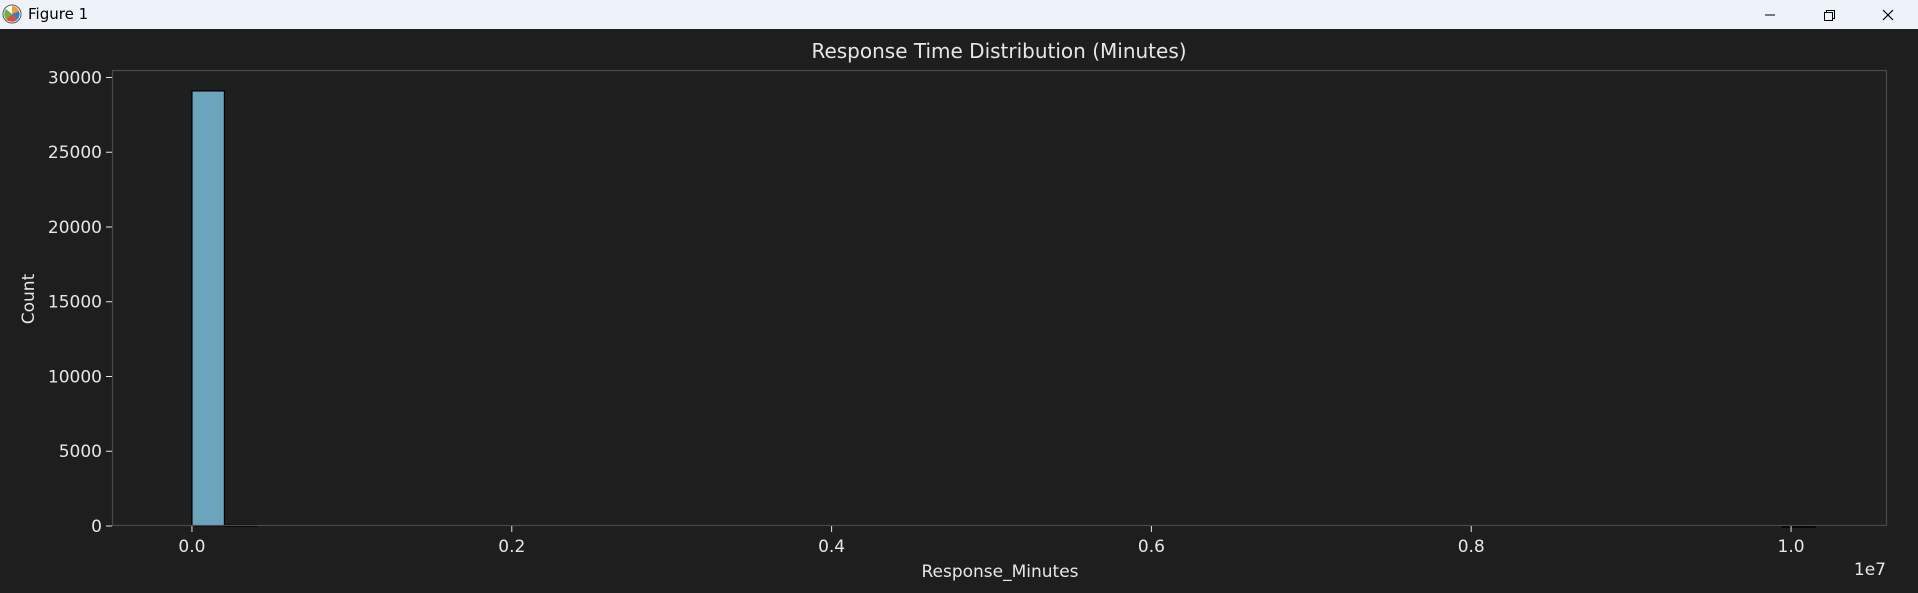  What do you see at coordinates (959, 14) in the screenshot?
I see `window-titlebar: Figure 1` at bounding box center [959, 14].